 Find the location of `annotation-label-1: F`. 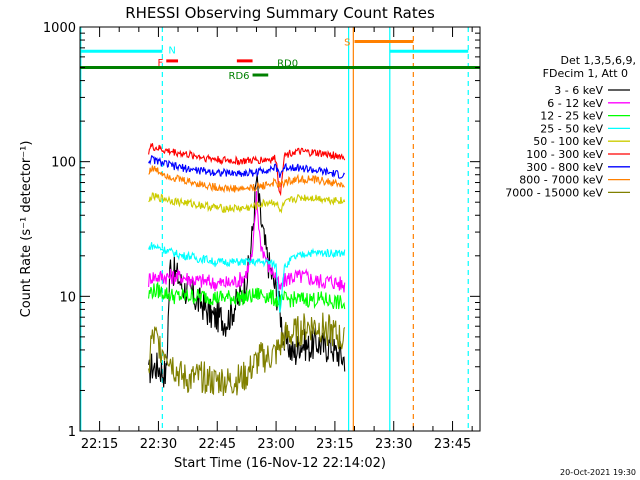

annotation-label-1: F is located at coordinates (161, 63).